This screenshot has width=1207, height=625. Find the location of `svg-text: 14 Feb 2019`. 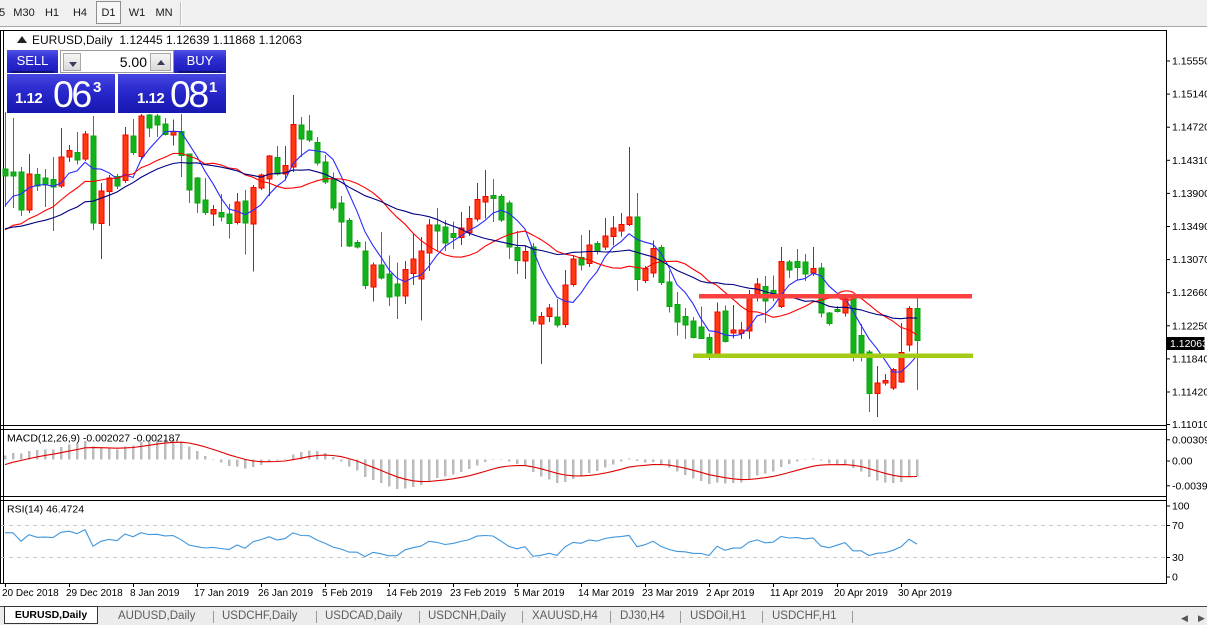

svg-text: 14 Feb 2019 is located at coordinates (414, 593).